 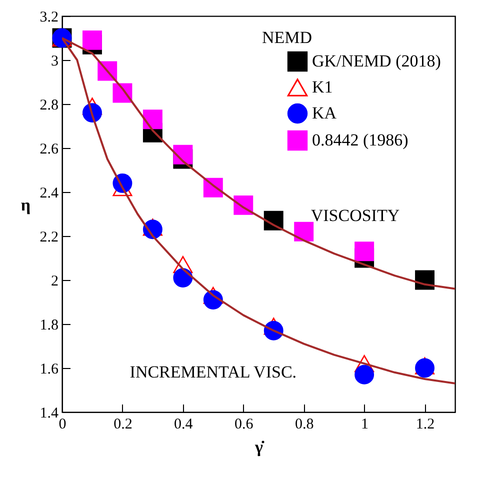 I want to click on y-tick-label: 2.6, so click(x=49, y=150).